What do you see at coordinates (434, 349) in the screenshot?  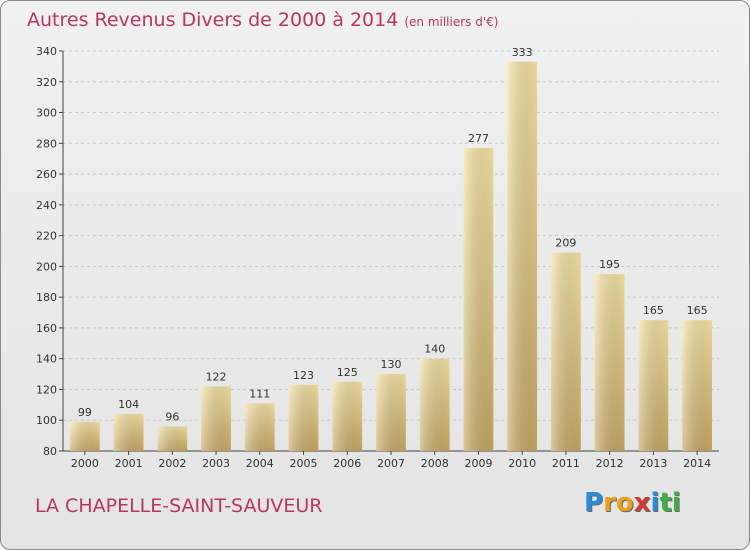 I see `value-label: 140` at bounding box center [434, 349].